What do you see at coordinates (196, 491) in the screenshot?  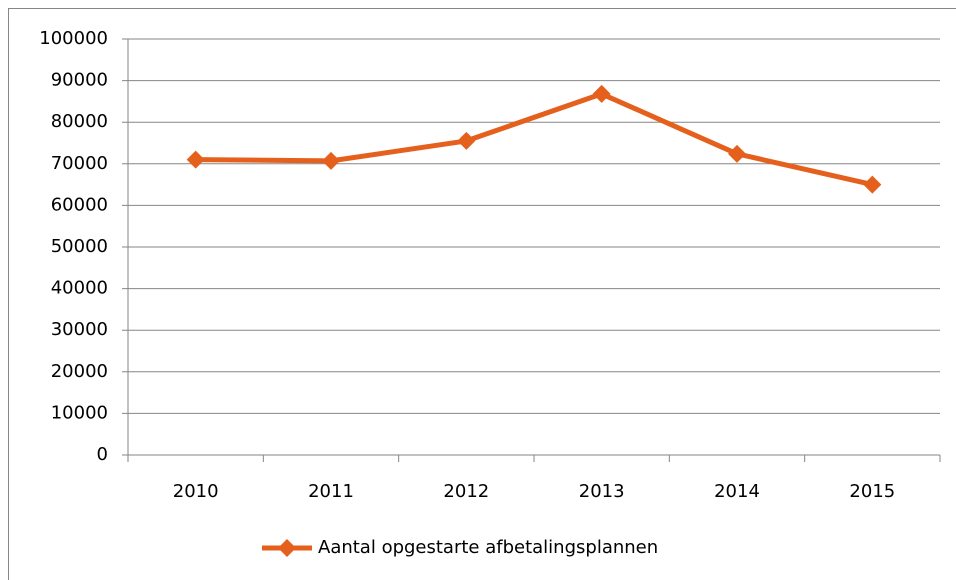 I see `x-tick-label: 2010` at bounding box center [196, 491].